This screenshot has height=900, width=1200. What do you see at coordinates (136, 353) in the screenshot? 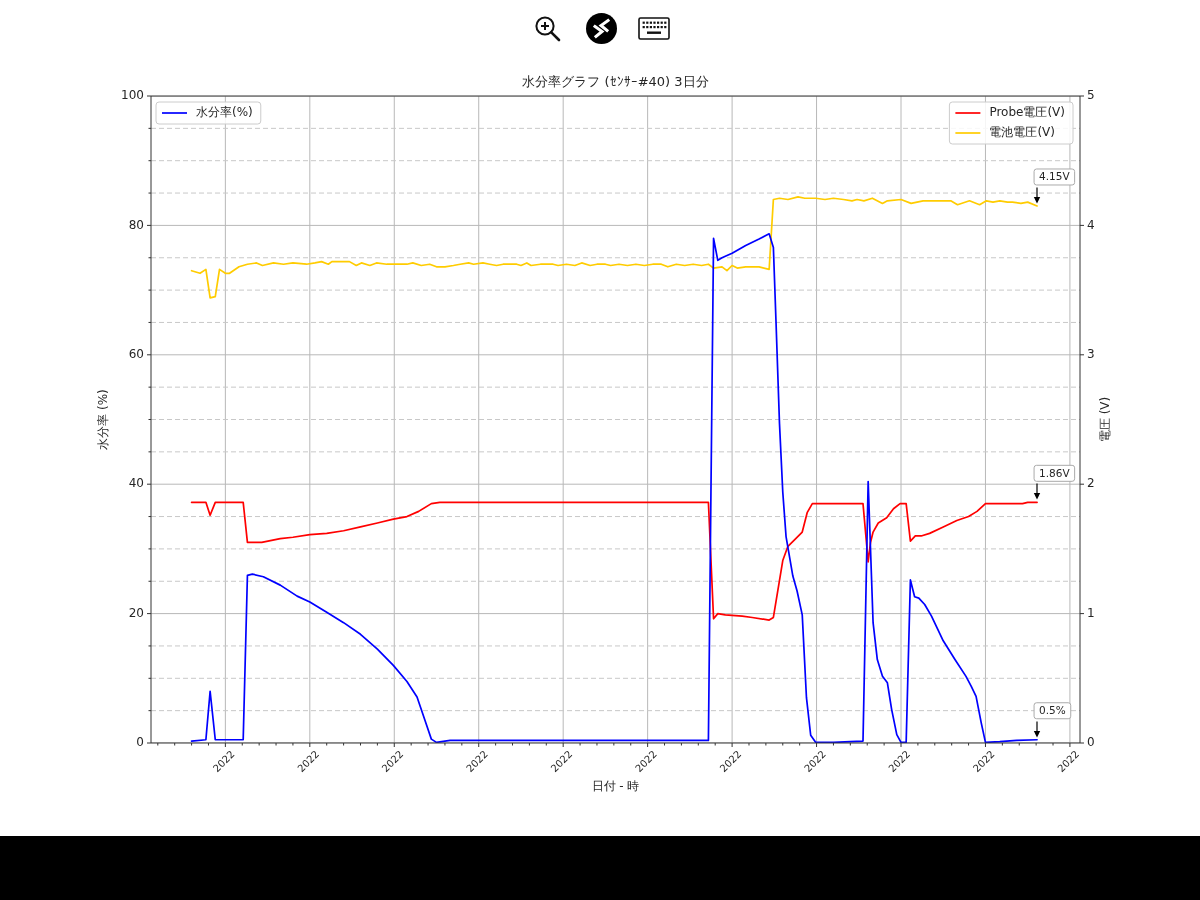
I see `y-tick-label: 60` at bounding box center [136, 353].